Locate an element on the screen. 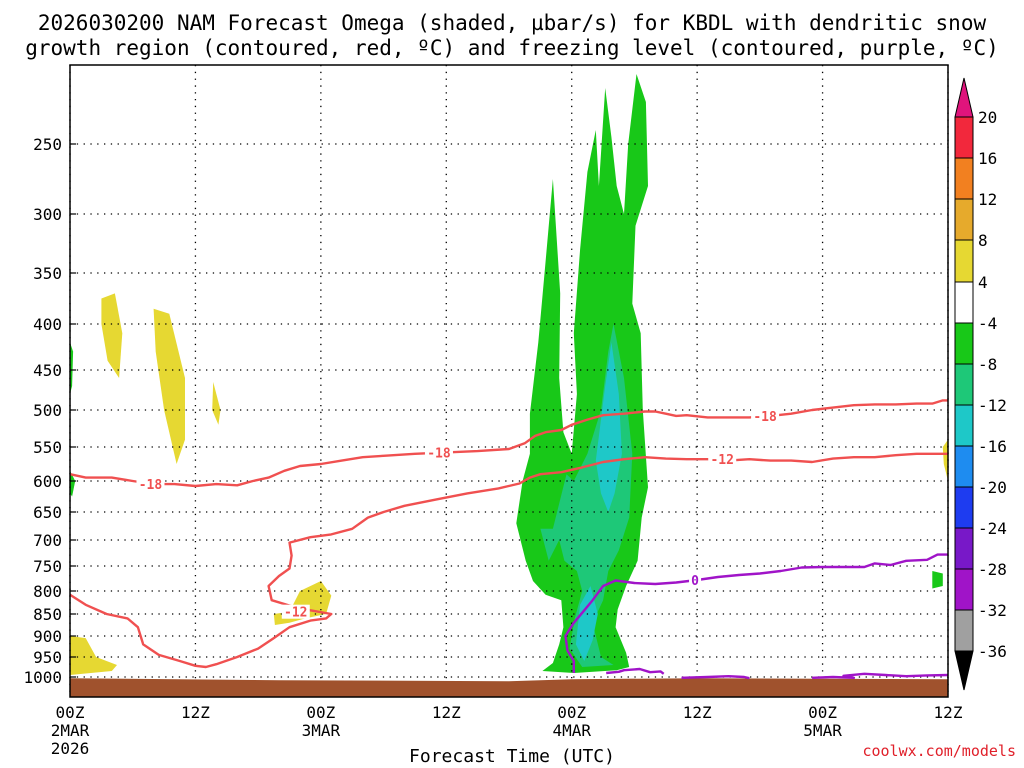  colorbar-label: -20 is located at coordinates (992, 487).